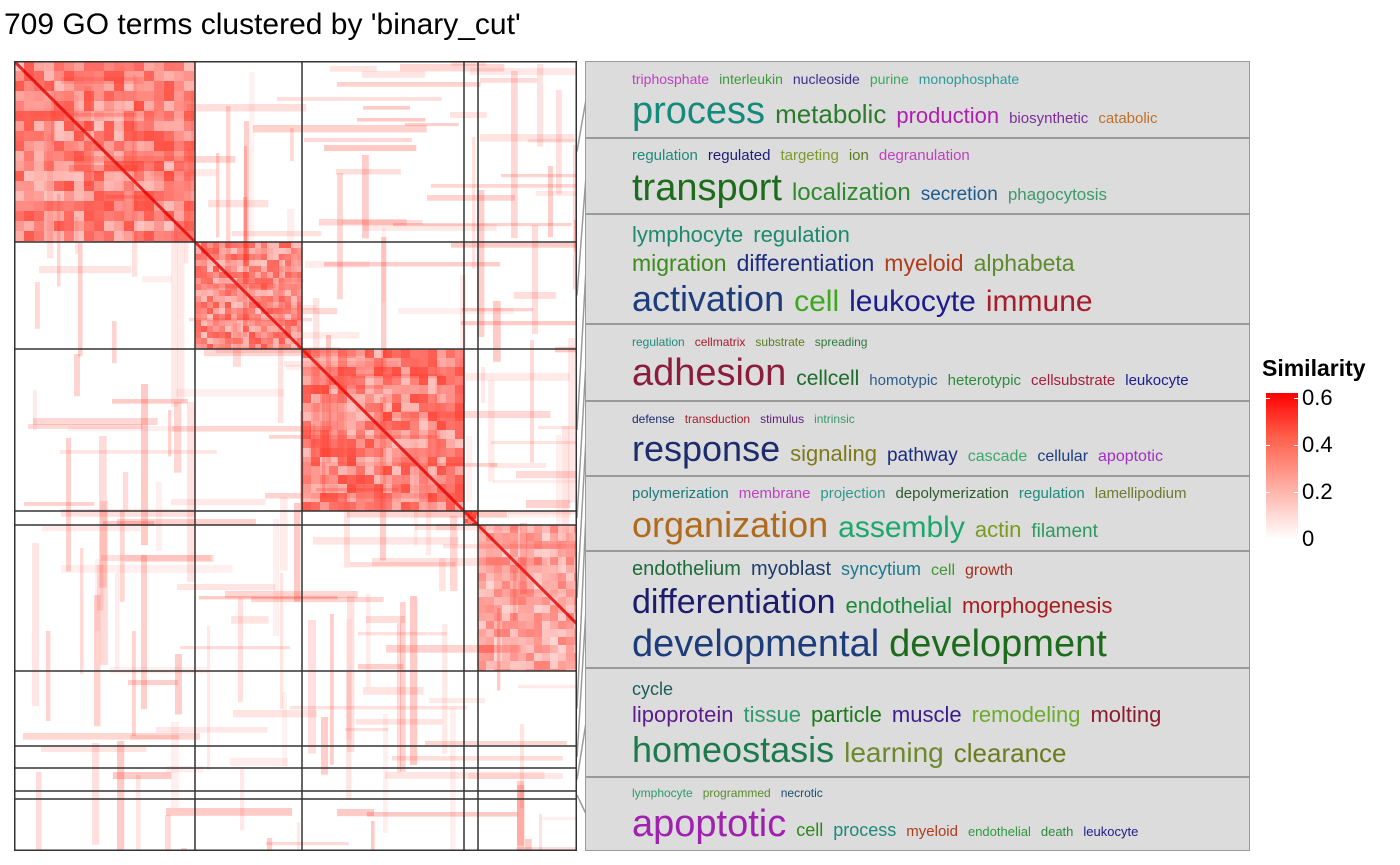 The image size is (1400, 865). Describe the element at coordinates (1140, 493) in the screenshot. I see `wordcloud-term: lamellipodium` at that location.